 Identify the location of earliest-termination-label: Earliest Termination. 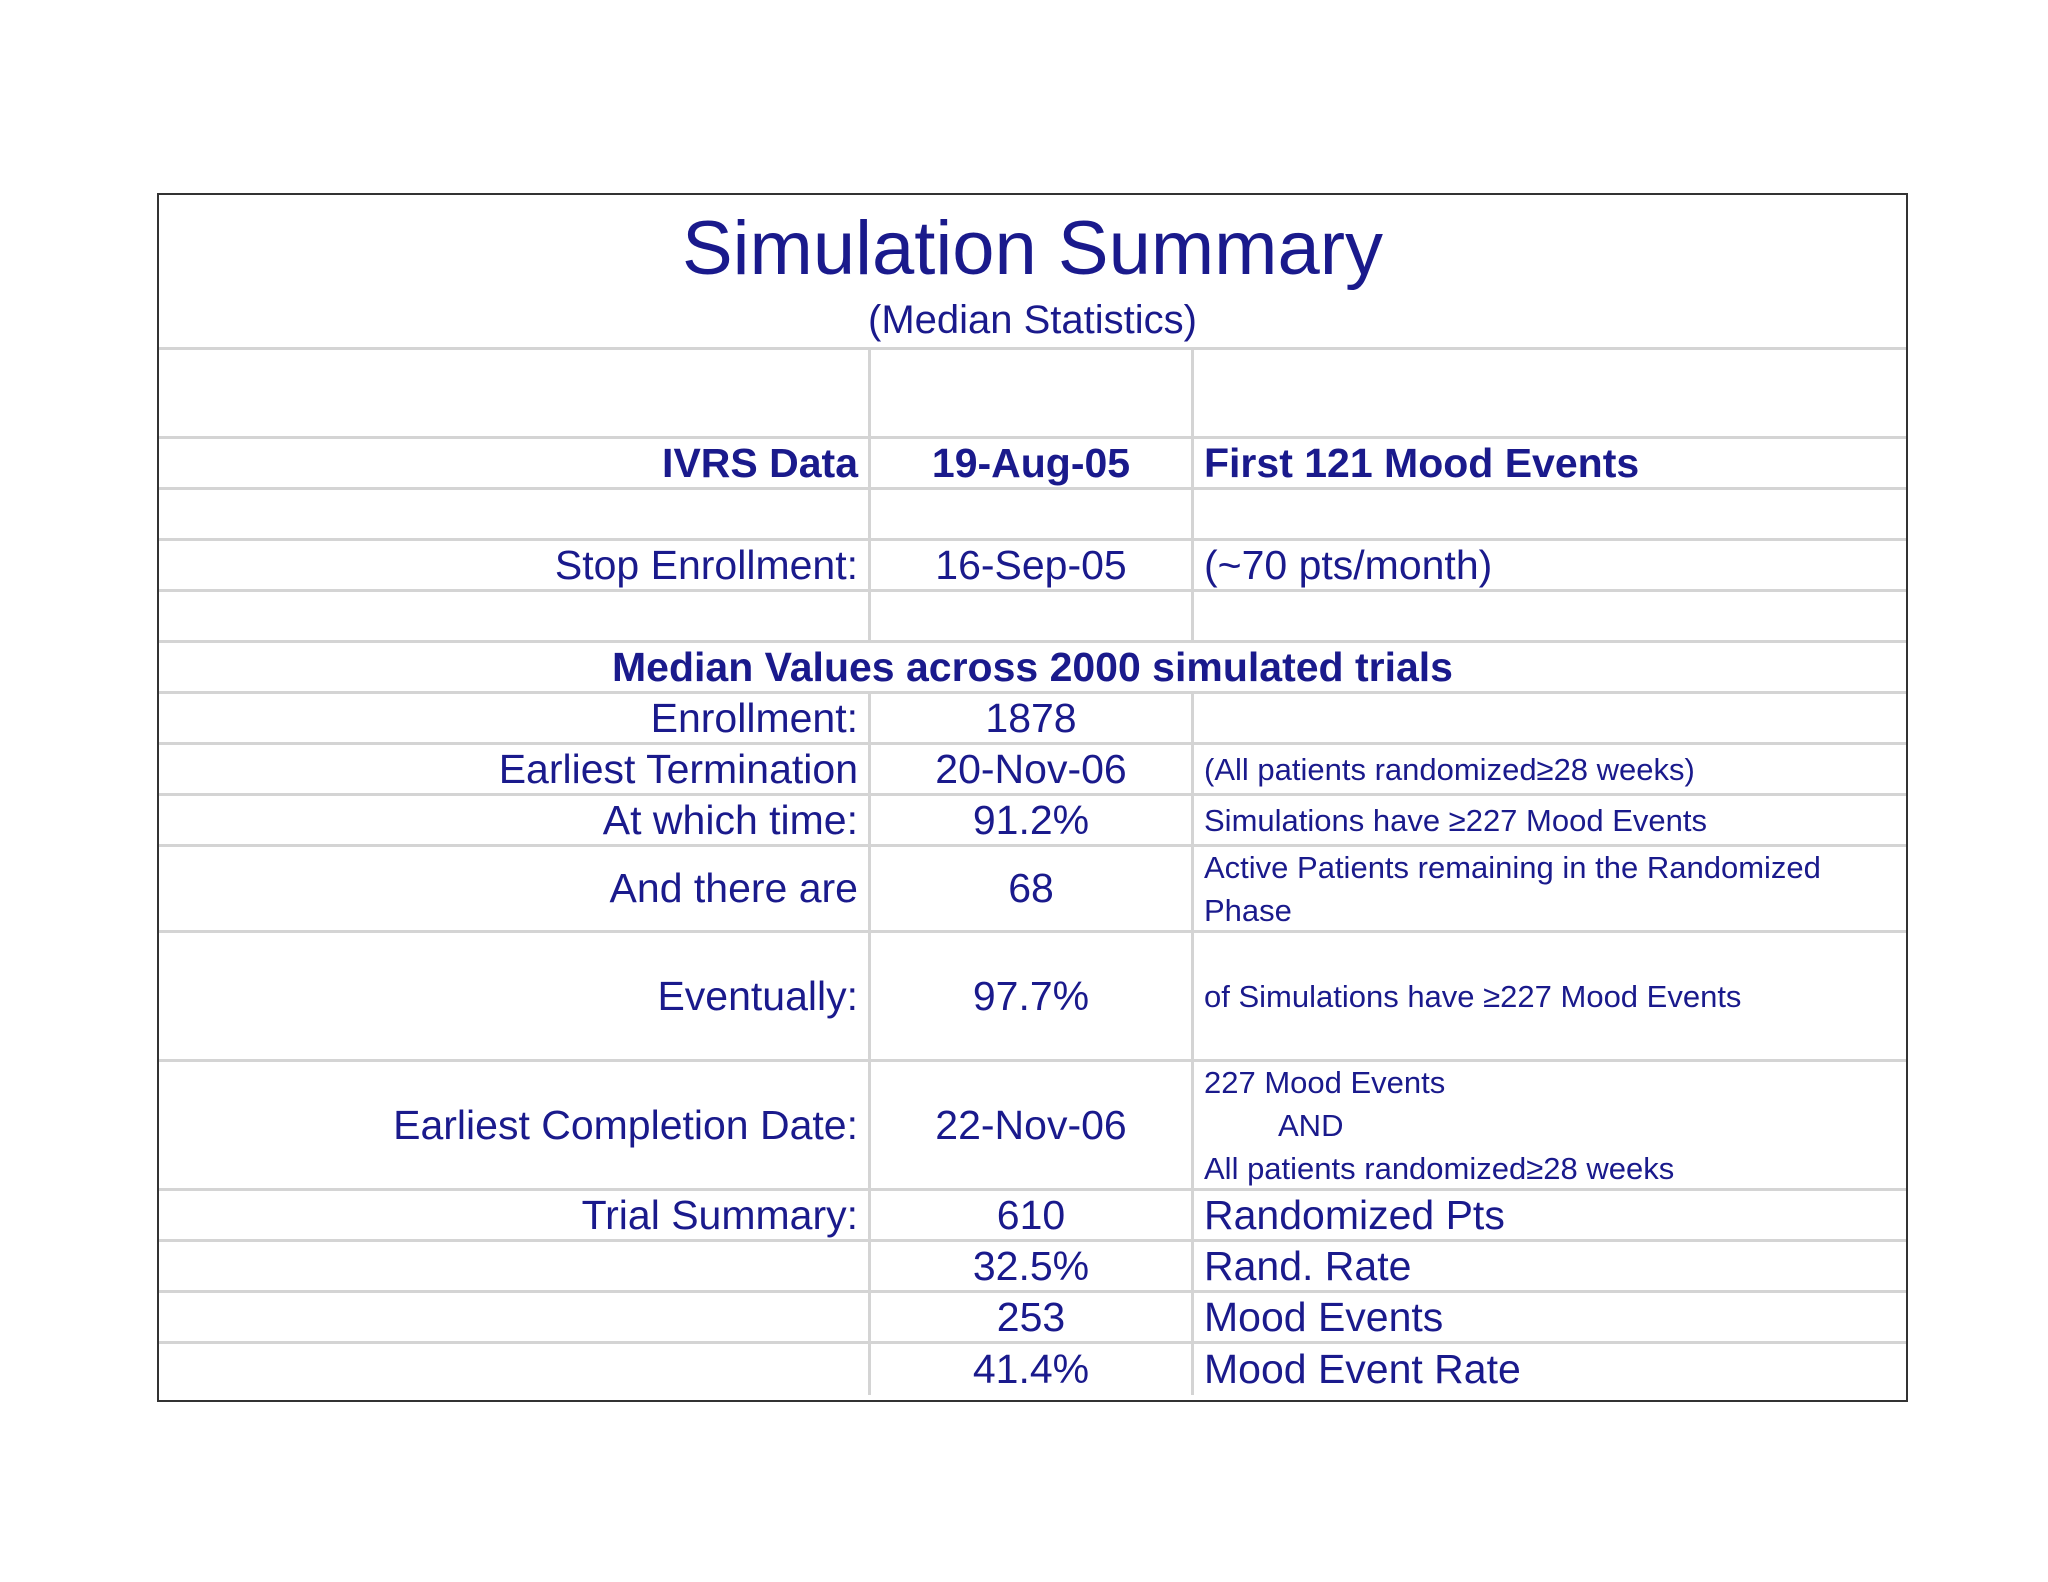
(515, 770).